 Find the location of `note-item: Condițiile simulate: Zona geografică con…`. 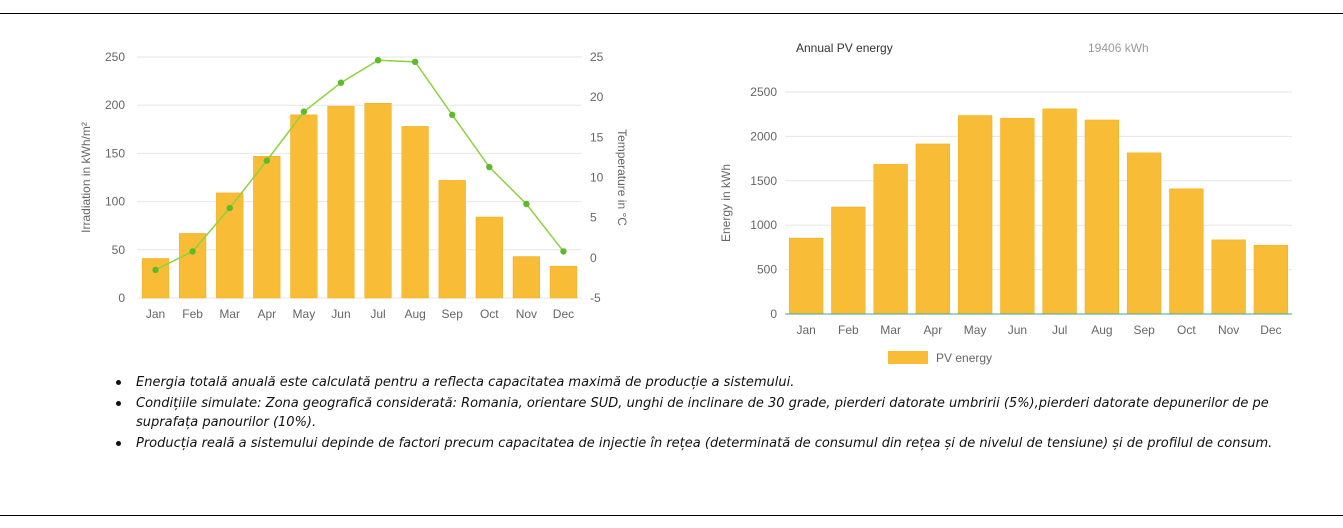

note-item: Condițiile simulate: Zona geografică con… is located at coordinates (702, 413).